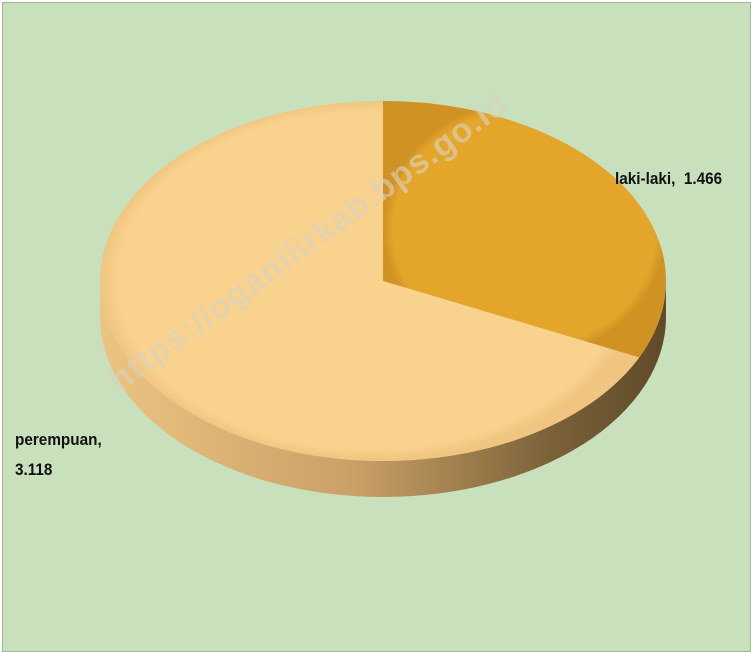  Describe the element at coordinates (58, 454) in the screenshot. I see `slice-label-perempuan: perempuan, 3.118` at that location.